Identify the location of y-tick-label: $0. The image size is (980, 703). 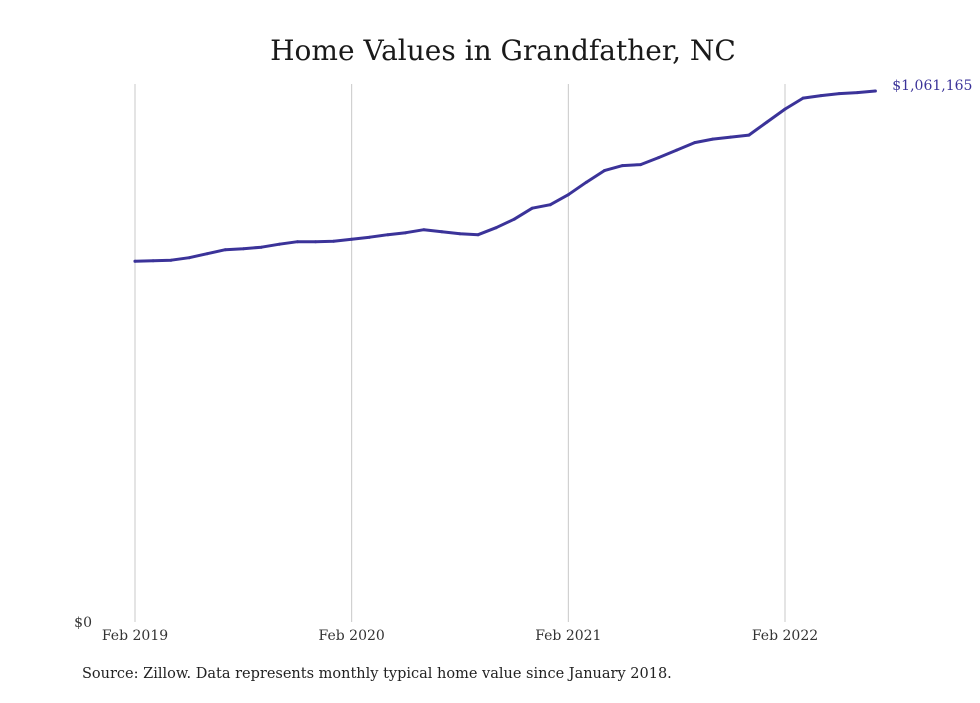
(83, 623).